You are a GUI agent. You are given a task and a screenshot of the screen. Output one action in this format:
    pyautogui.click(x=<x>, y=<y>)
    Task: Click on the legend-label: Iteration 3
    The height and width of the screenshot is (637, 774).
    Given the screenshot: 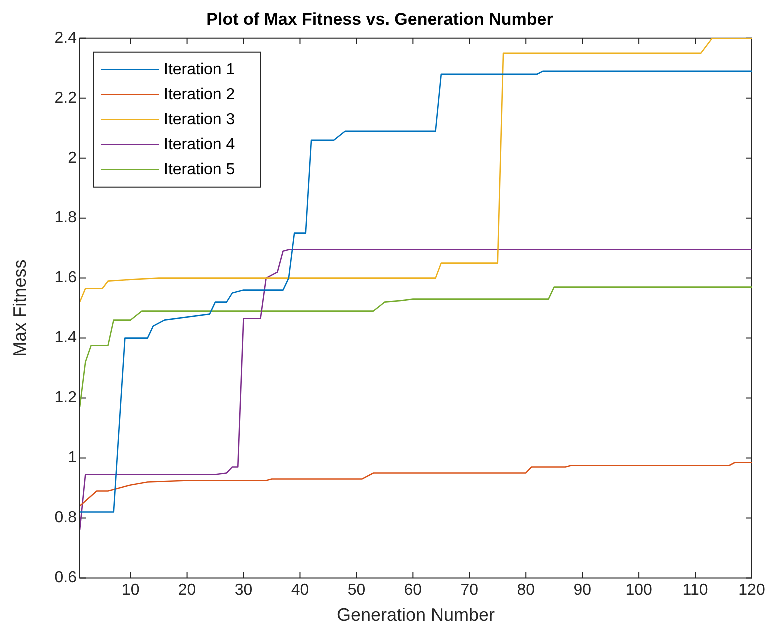 What is the action you would take?
    pyautogui.click(x=200, y=119)
    